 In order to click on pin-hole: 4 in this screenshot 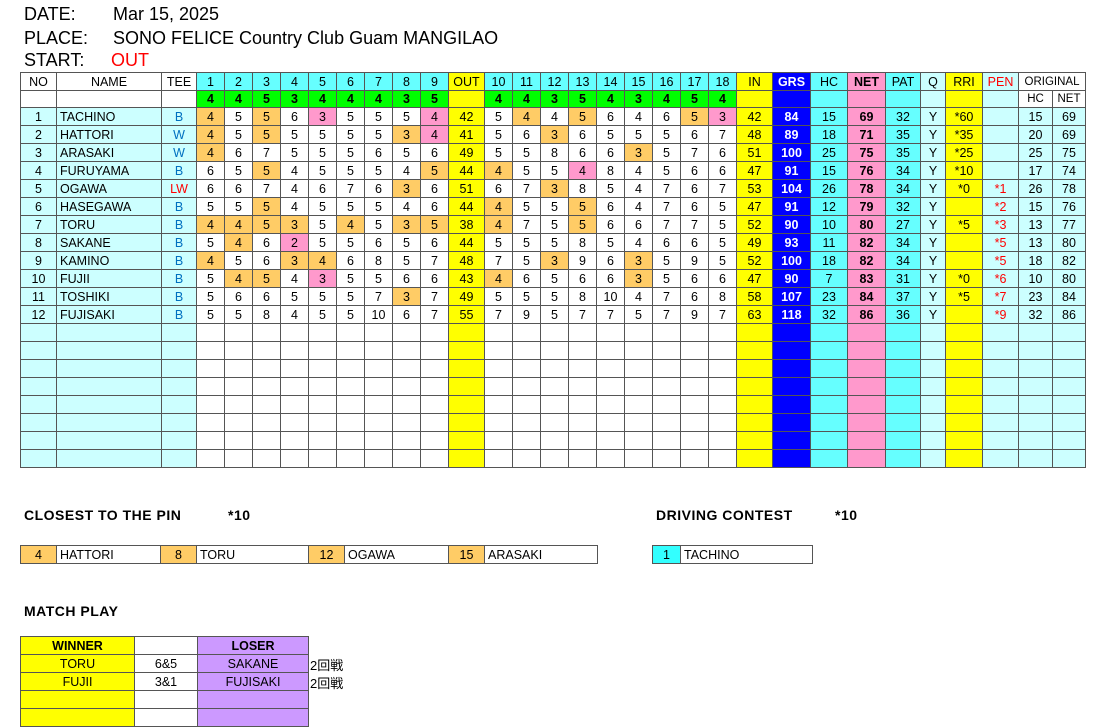, I will do `click(38, 554)`.